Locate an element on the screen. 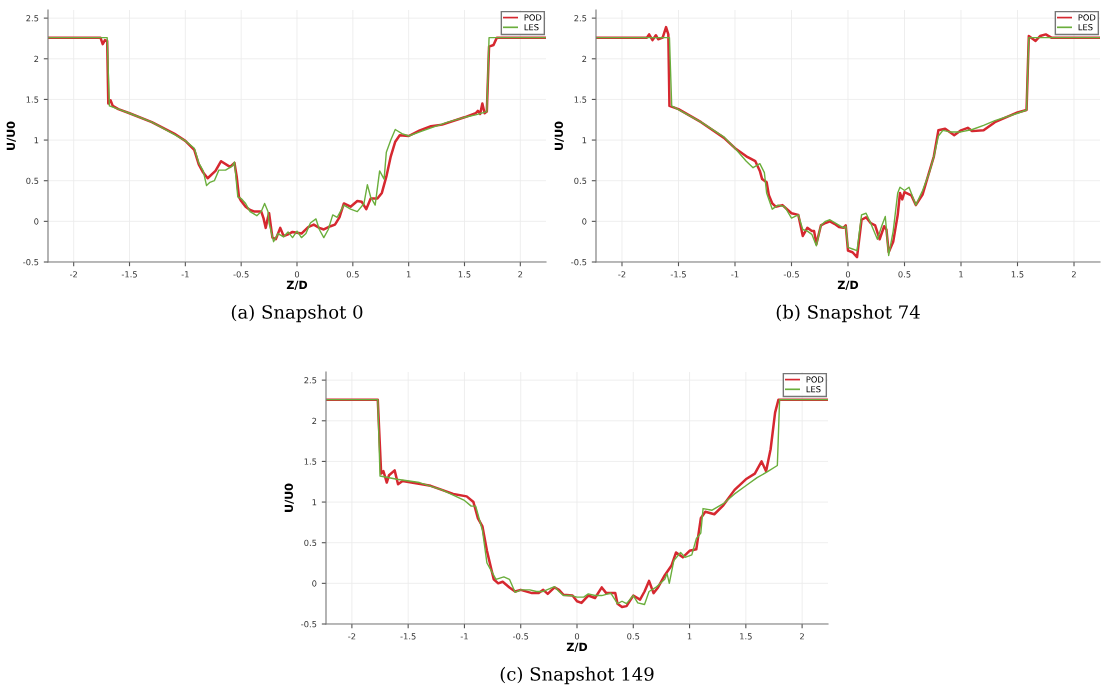 Image resolution: width=1106 pixels, height=696 pixels. text: (c) Snapshot 149 is located at coordinates (577, 675).